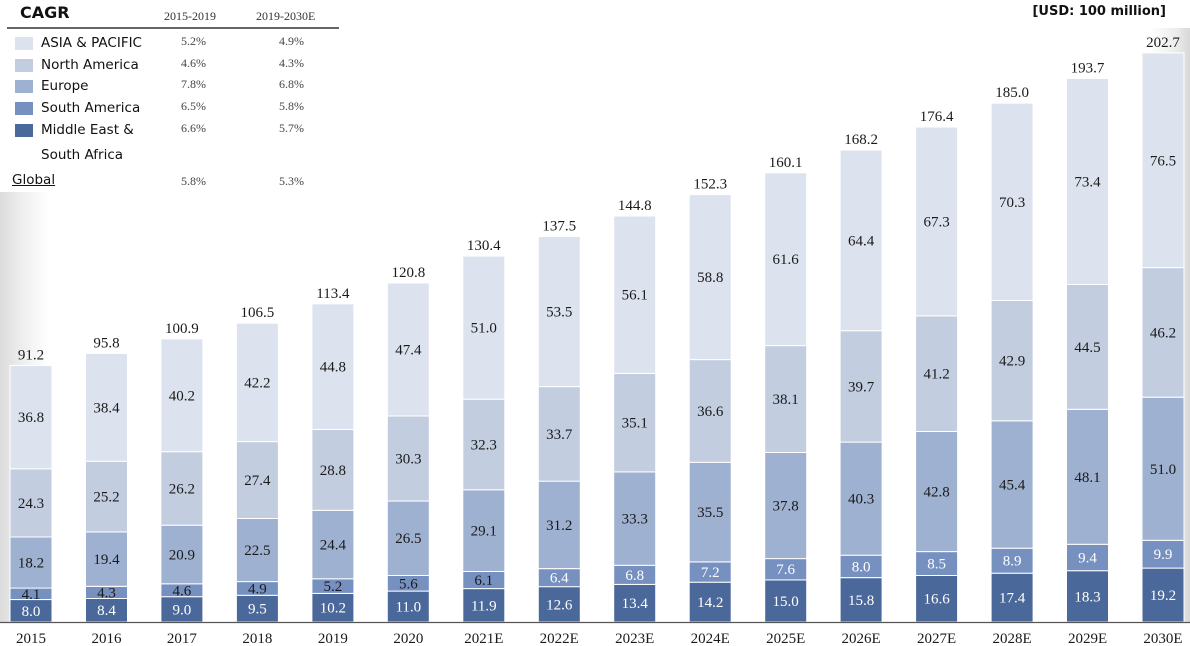 Image resolution: width=1190 pixels, height=646 pixels. Describe the element at coordinates (106, 560) in the screenshot. I see `segment-label-europe-2016: 19.4` at that location.